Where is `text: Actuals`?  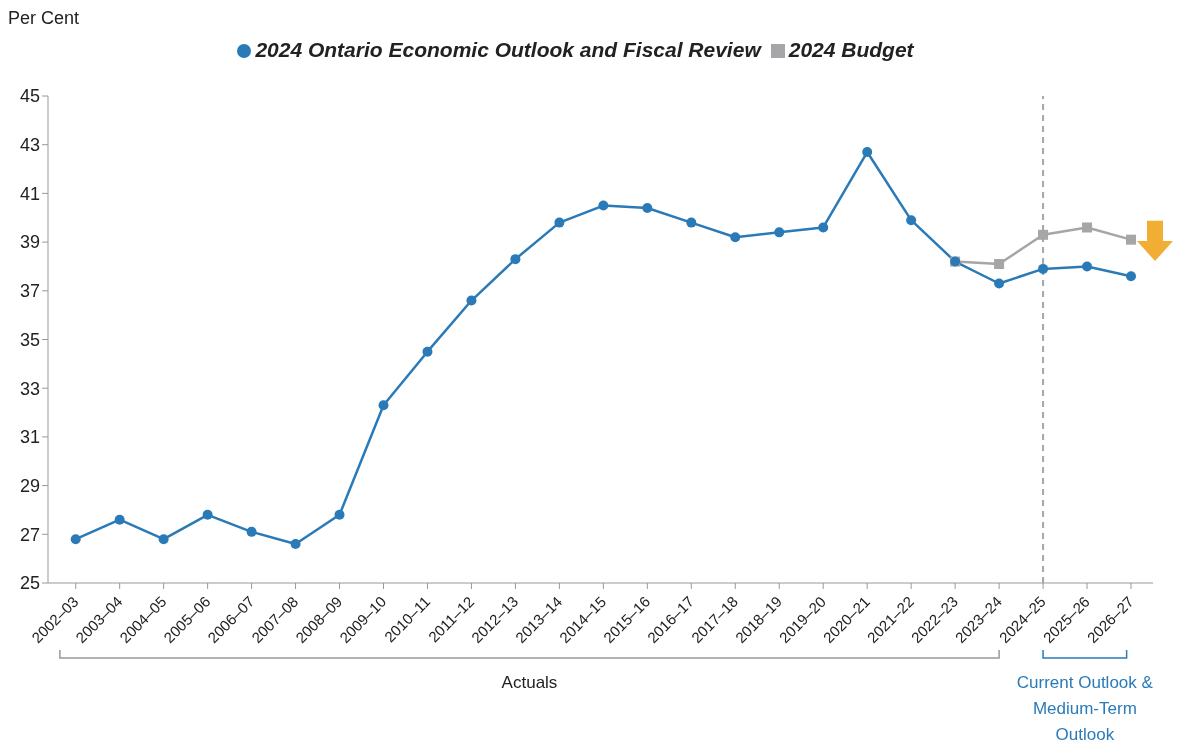 text: Actuals is located at coordinates (529, 683).